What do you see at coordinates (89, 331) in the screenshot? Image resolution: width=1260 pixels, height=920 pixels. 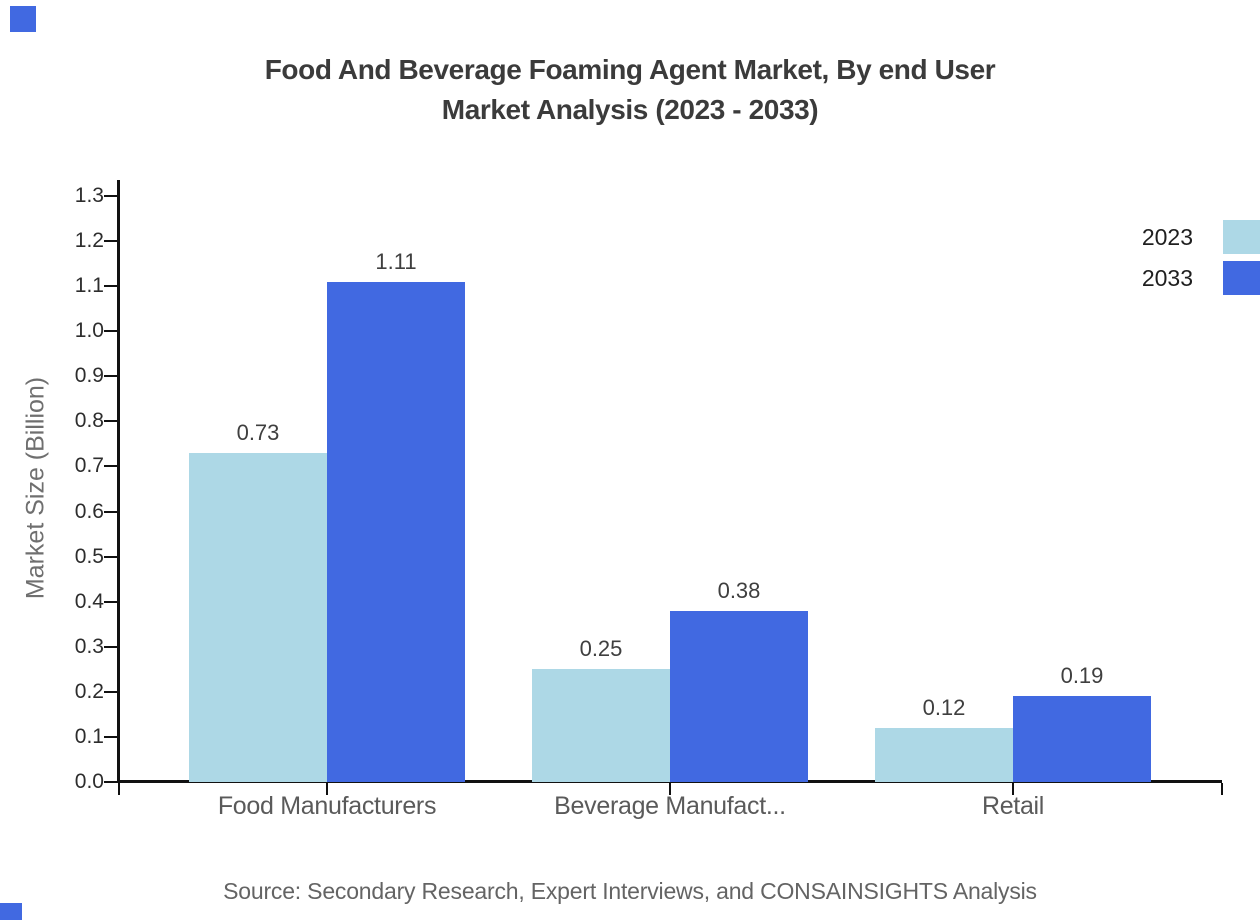 I see `y-tick-label: 1.0` at bounding box center [89, 331].